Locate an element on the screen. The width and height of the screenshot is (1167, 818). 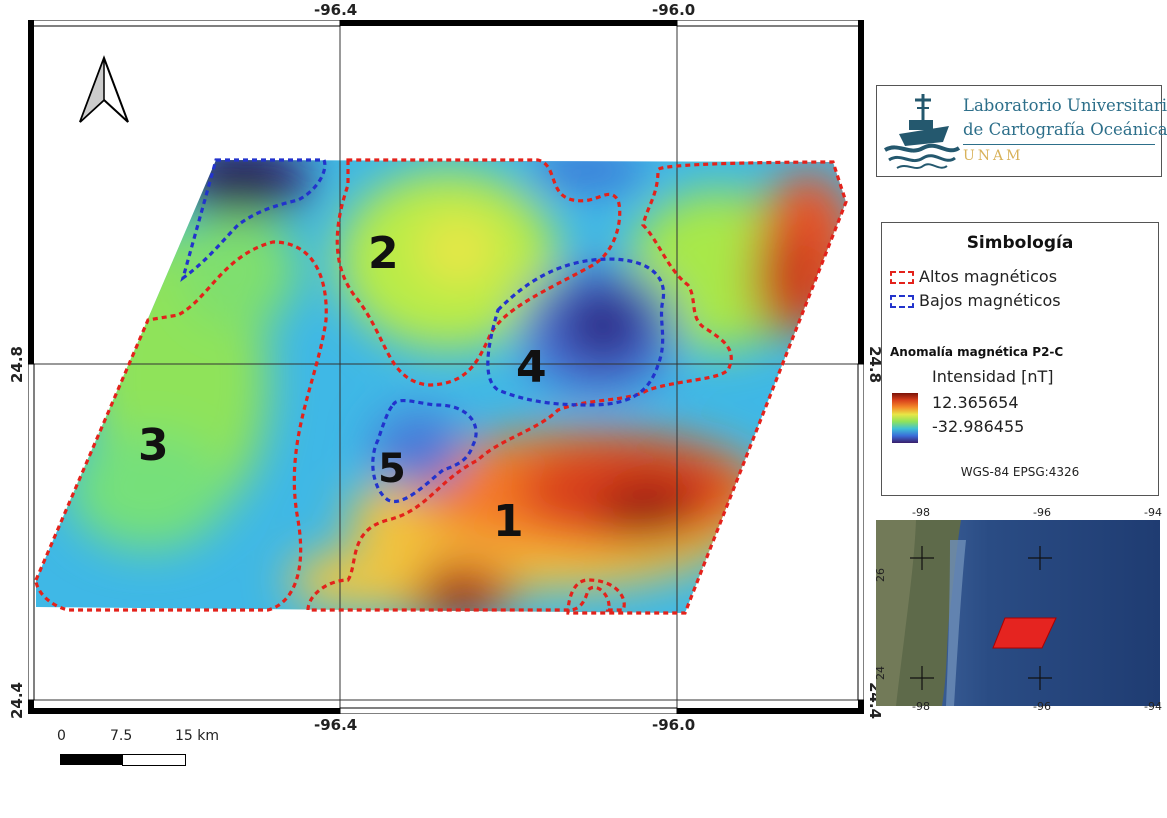
zone-label-4: 4 is located at coordinates (531, 367).